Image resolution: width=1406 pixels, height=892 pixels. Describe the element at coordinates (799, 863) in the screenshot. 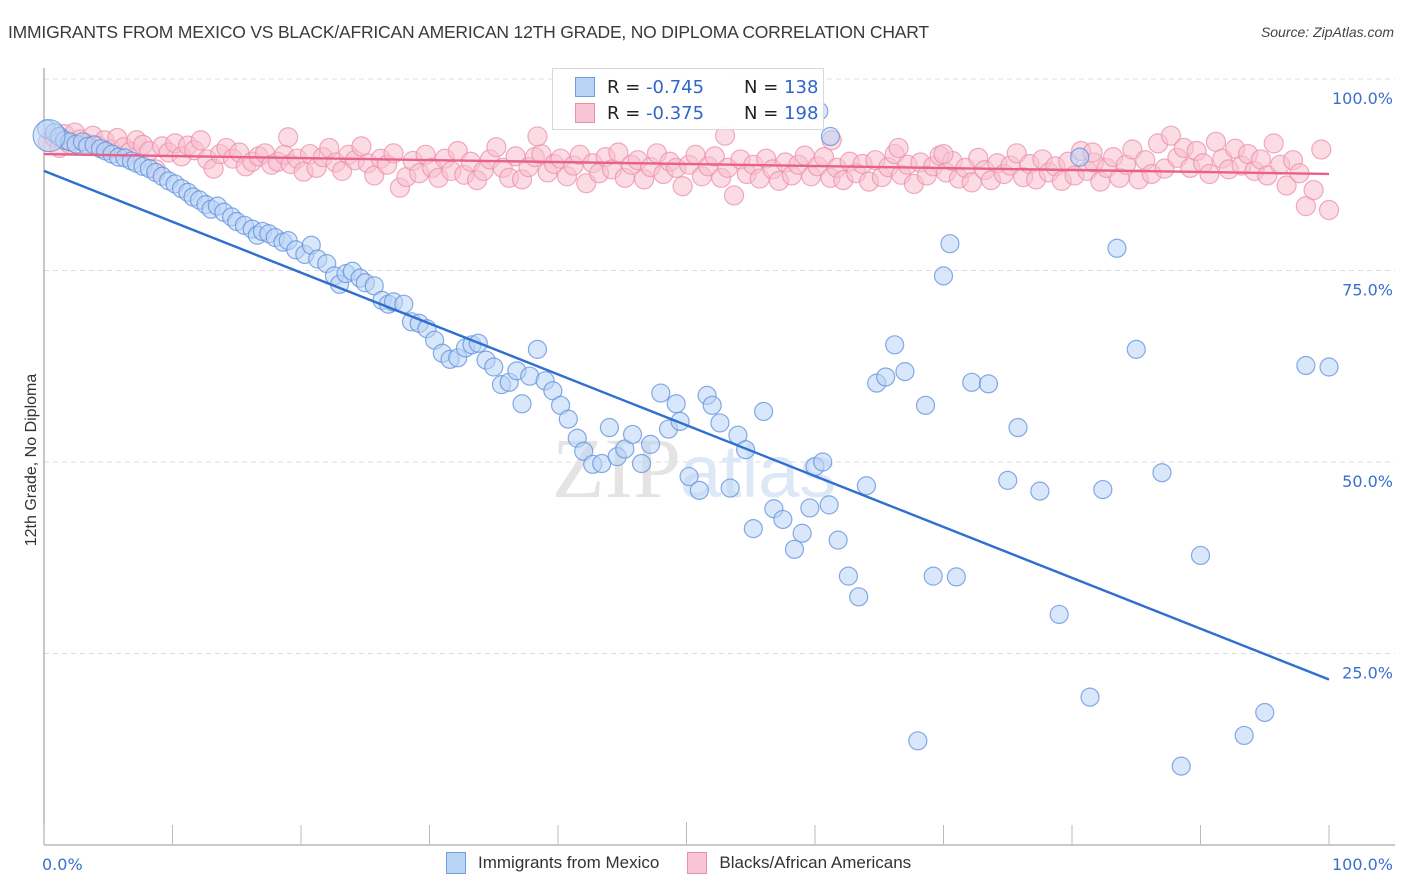

I see `legend-item-black: Blacks/African Americans` at that location.